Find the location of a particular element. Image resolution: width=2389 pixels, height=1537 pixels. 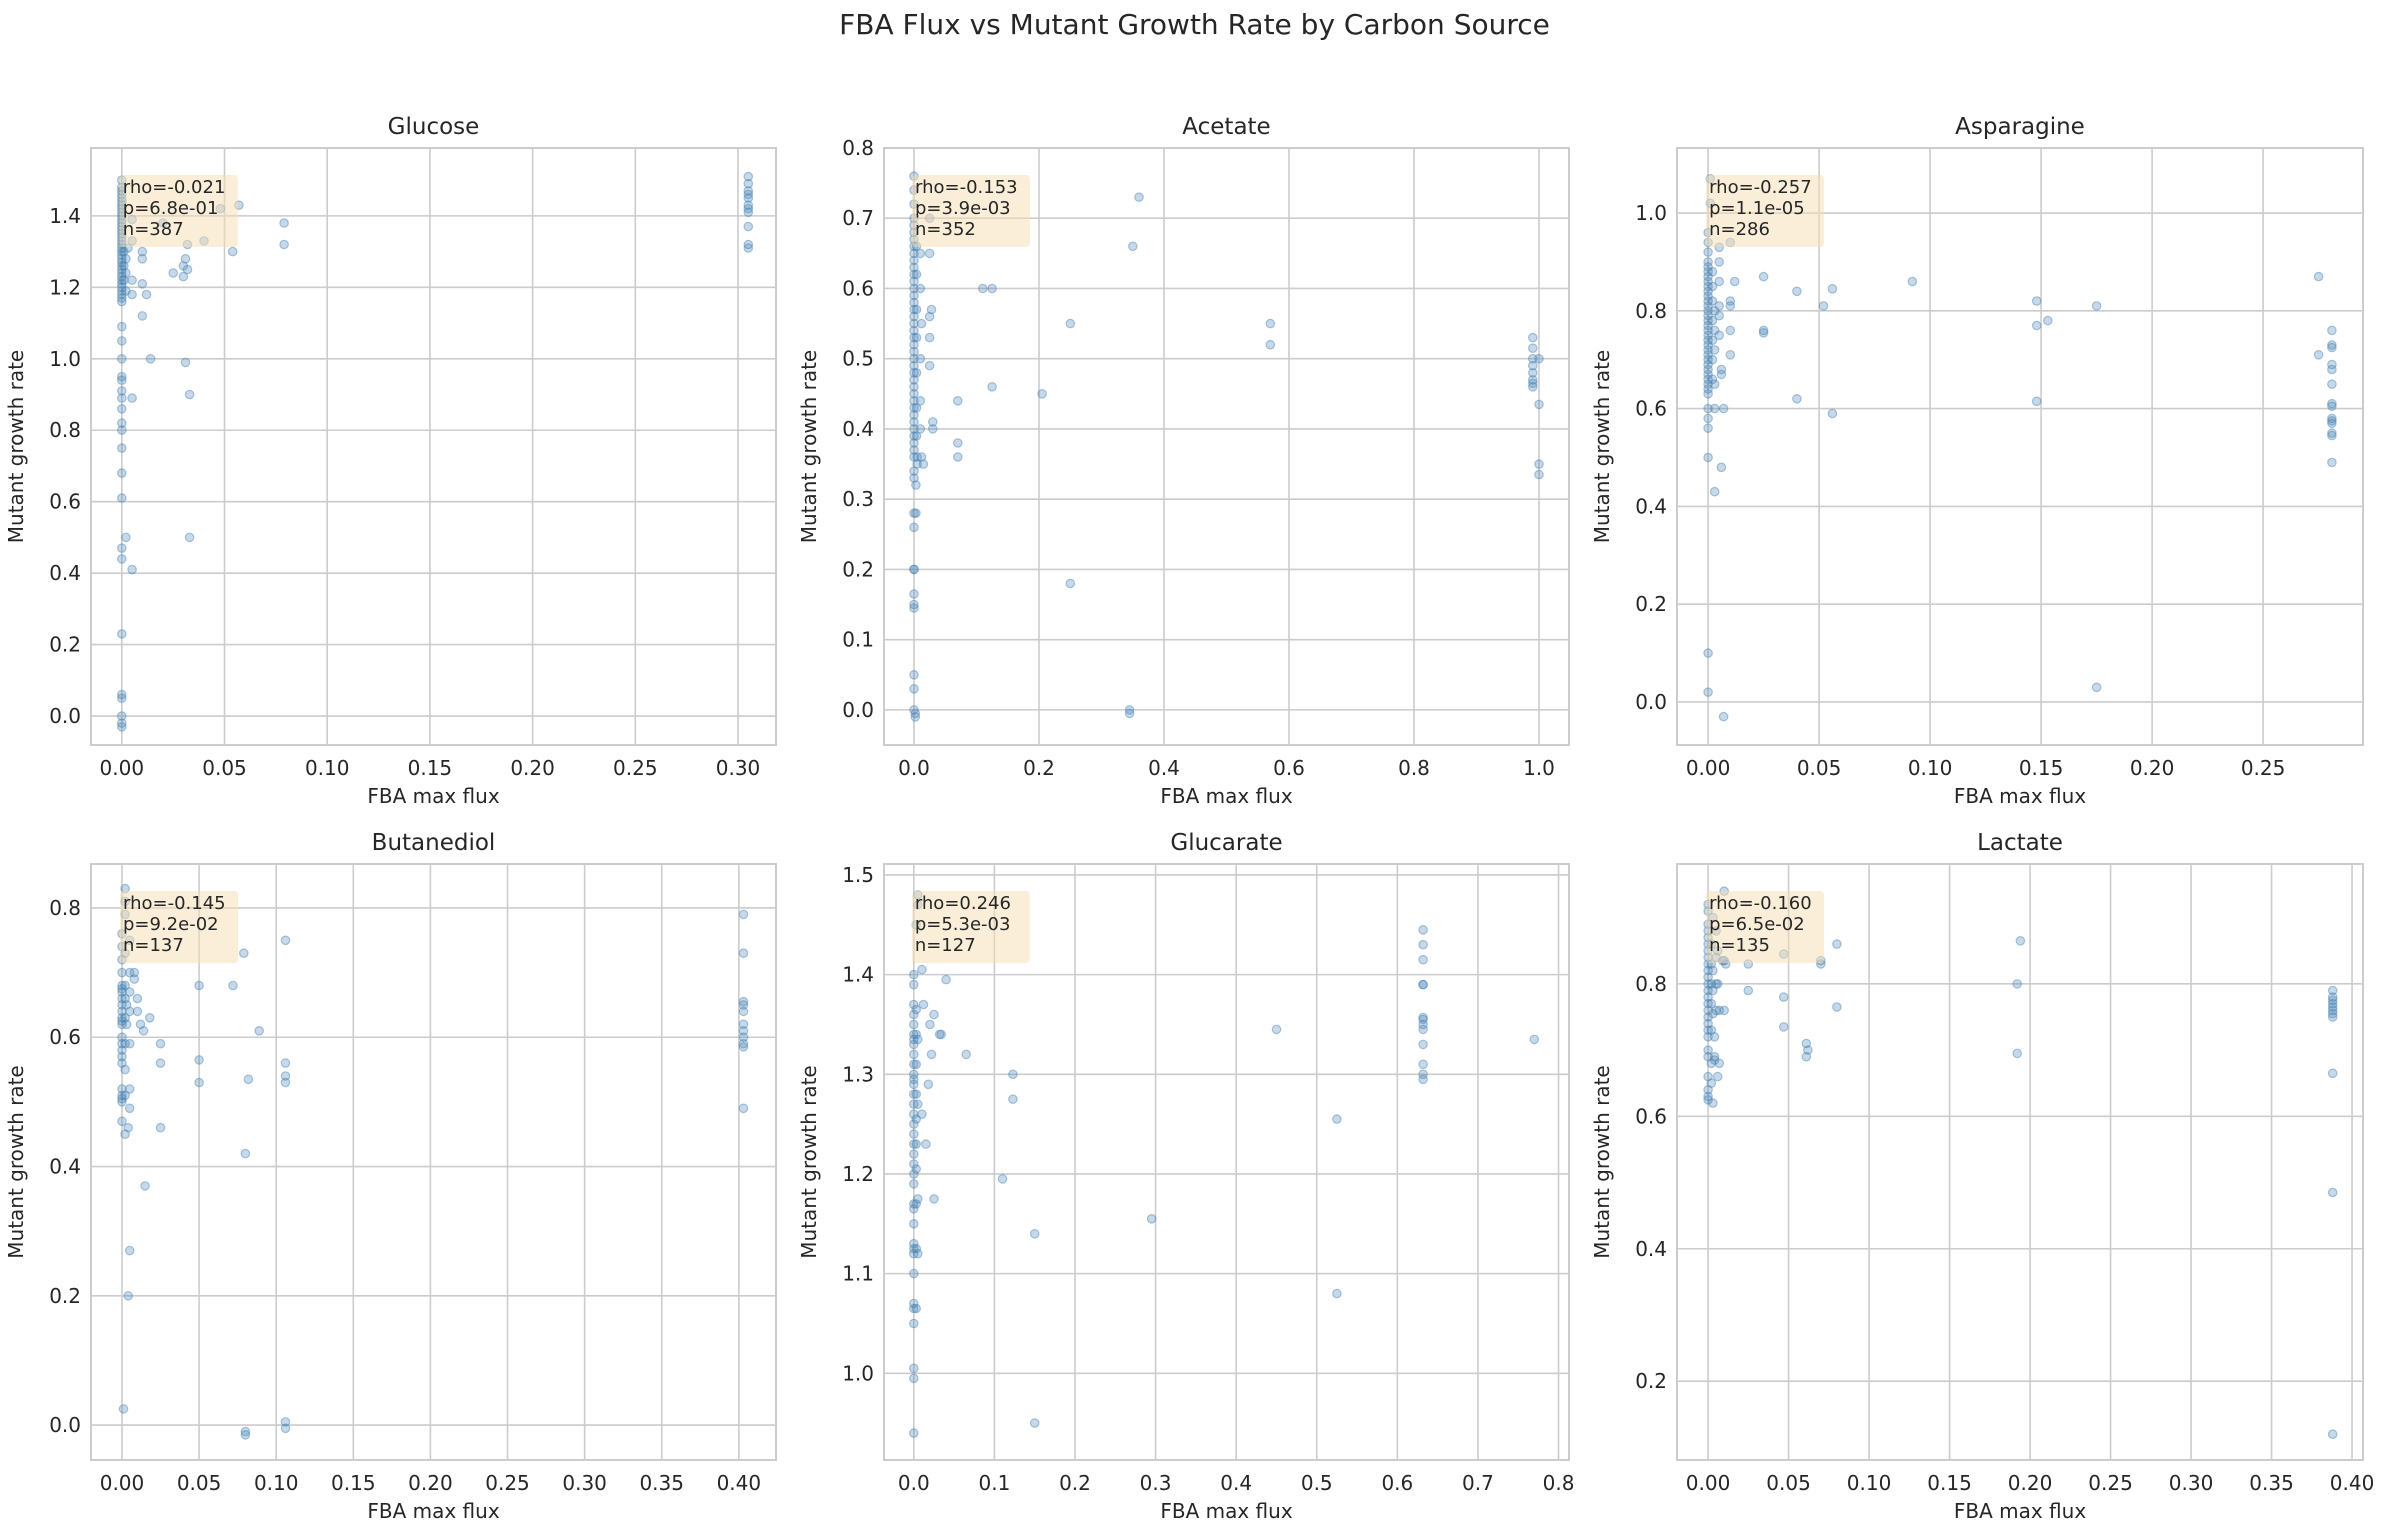

y-axis-label: Mutant growth rate is located at coordinates (16, 1161).